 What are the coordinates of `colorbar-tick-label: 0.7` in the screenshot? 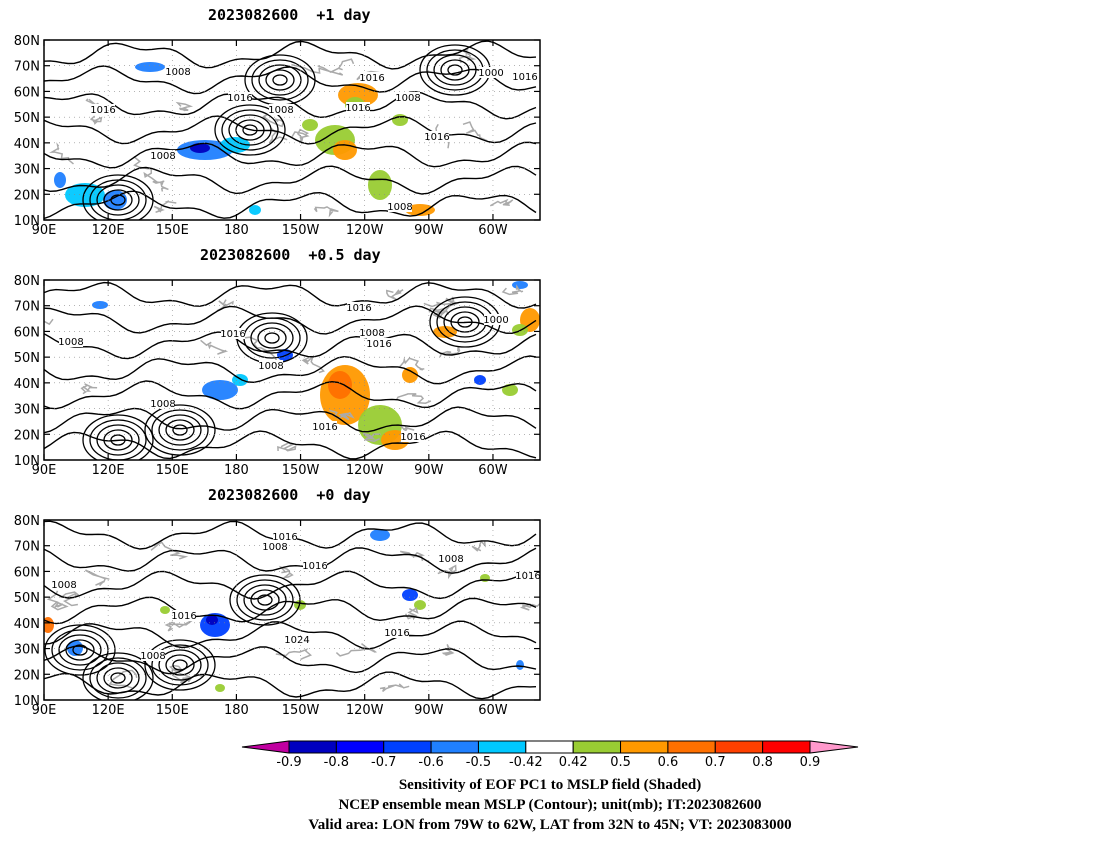 It's located at (715, 762).